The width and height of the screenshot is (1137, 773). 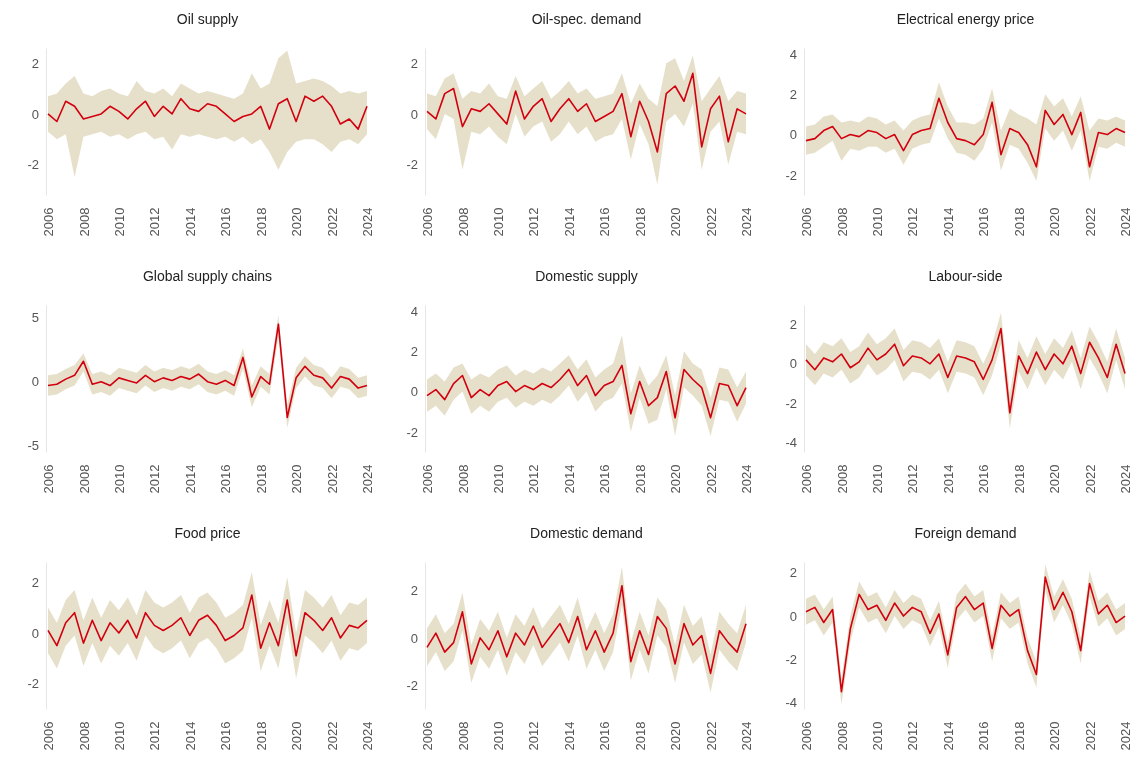 I want to click on y-tick-label: 4, so click(x=793, y=54).